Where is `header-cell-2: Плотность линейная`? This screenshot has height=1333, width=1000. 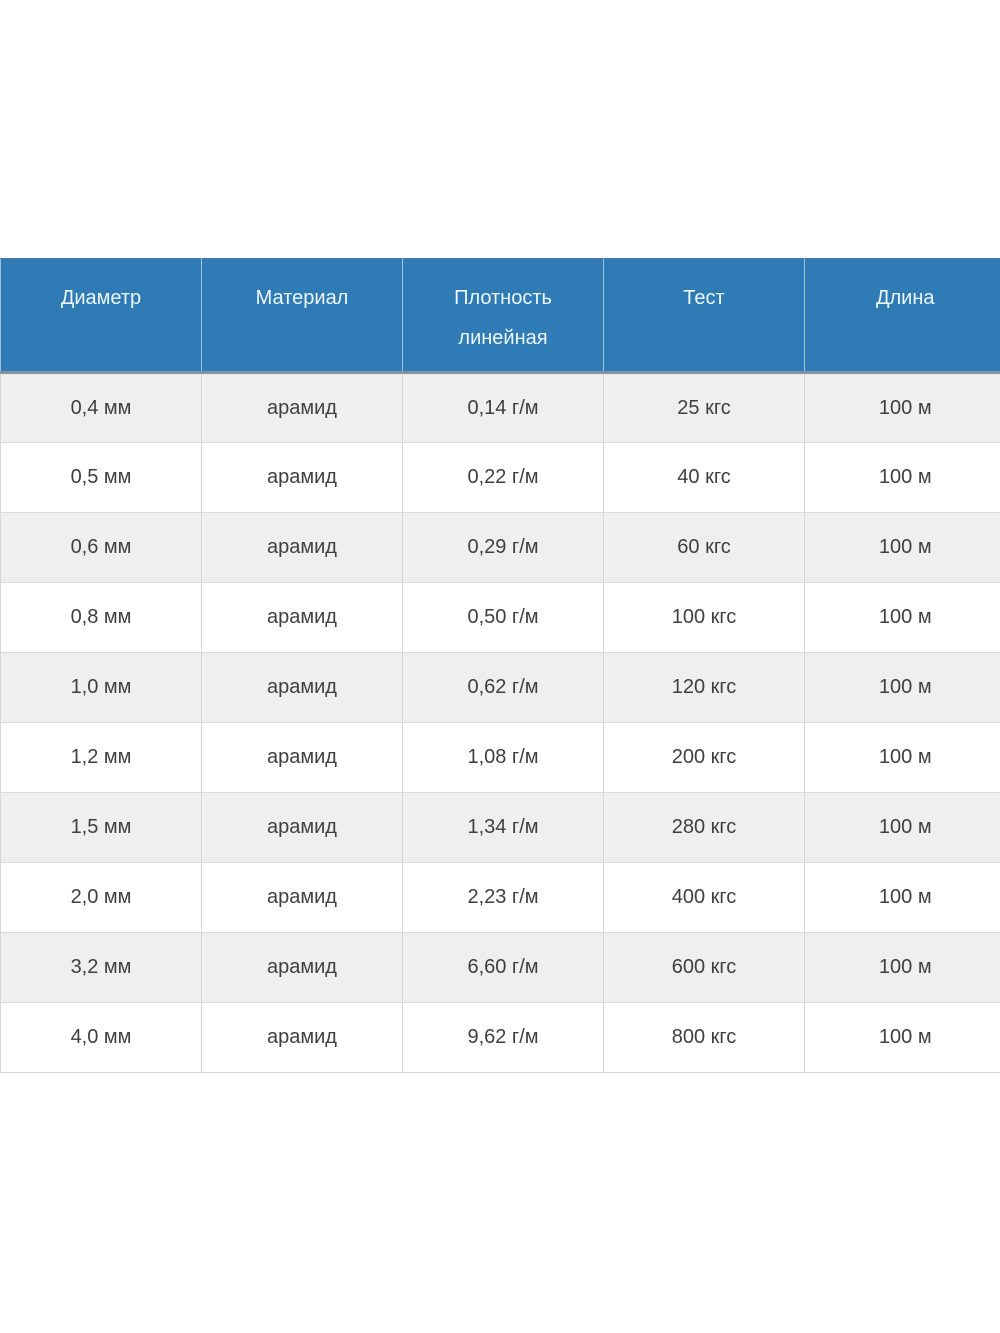 header-cell-2: Плотность линейная is located at coordinates (503, 316).